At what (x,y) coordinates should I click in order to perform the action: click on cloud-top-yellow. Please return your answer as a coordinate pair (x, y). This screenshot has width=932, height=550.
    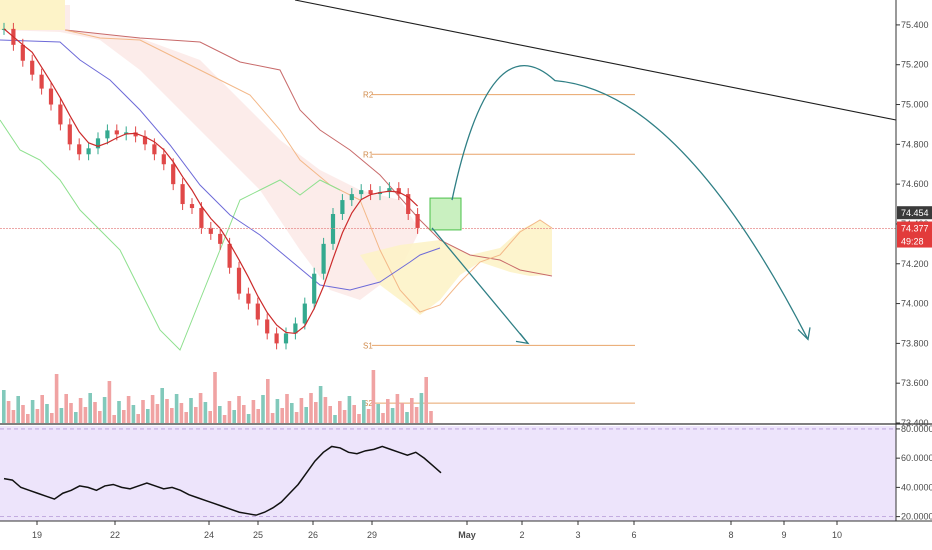
    Looking at the image, I should click on (32, 15).